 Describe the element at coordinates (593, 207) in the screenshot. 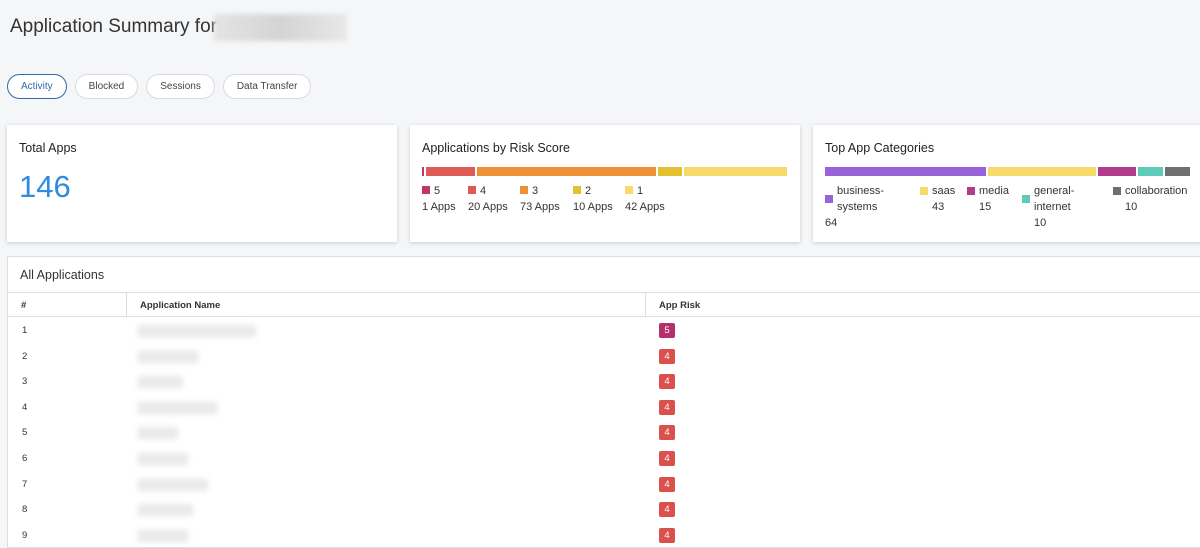

I see `app-count: 10 Apps` at that location.